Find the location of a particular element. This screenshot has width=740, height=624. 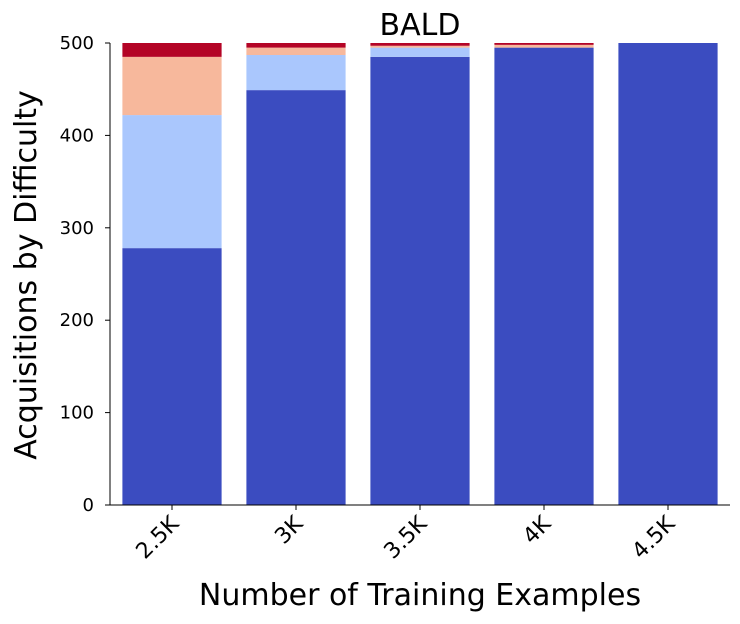

x-tick-label: 4K is located at coordinates (537, 530).